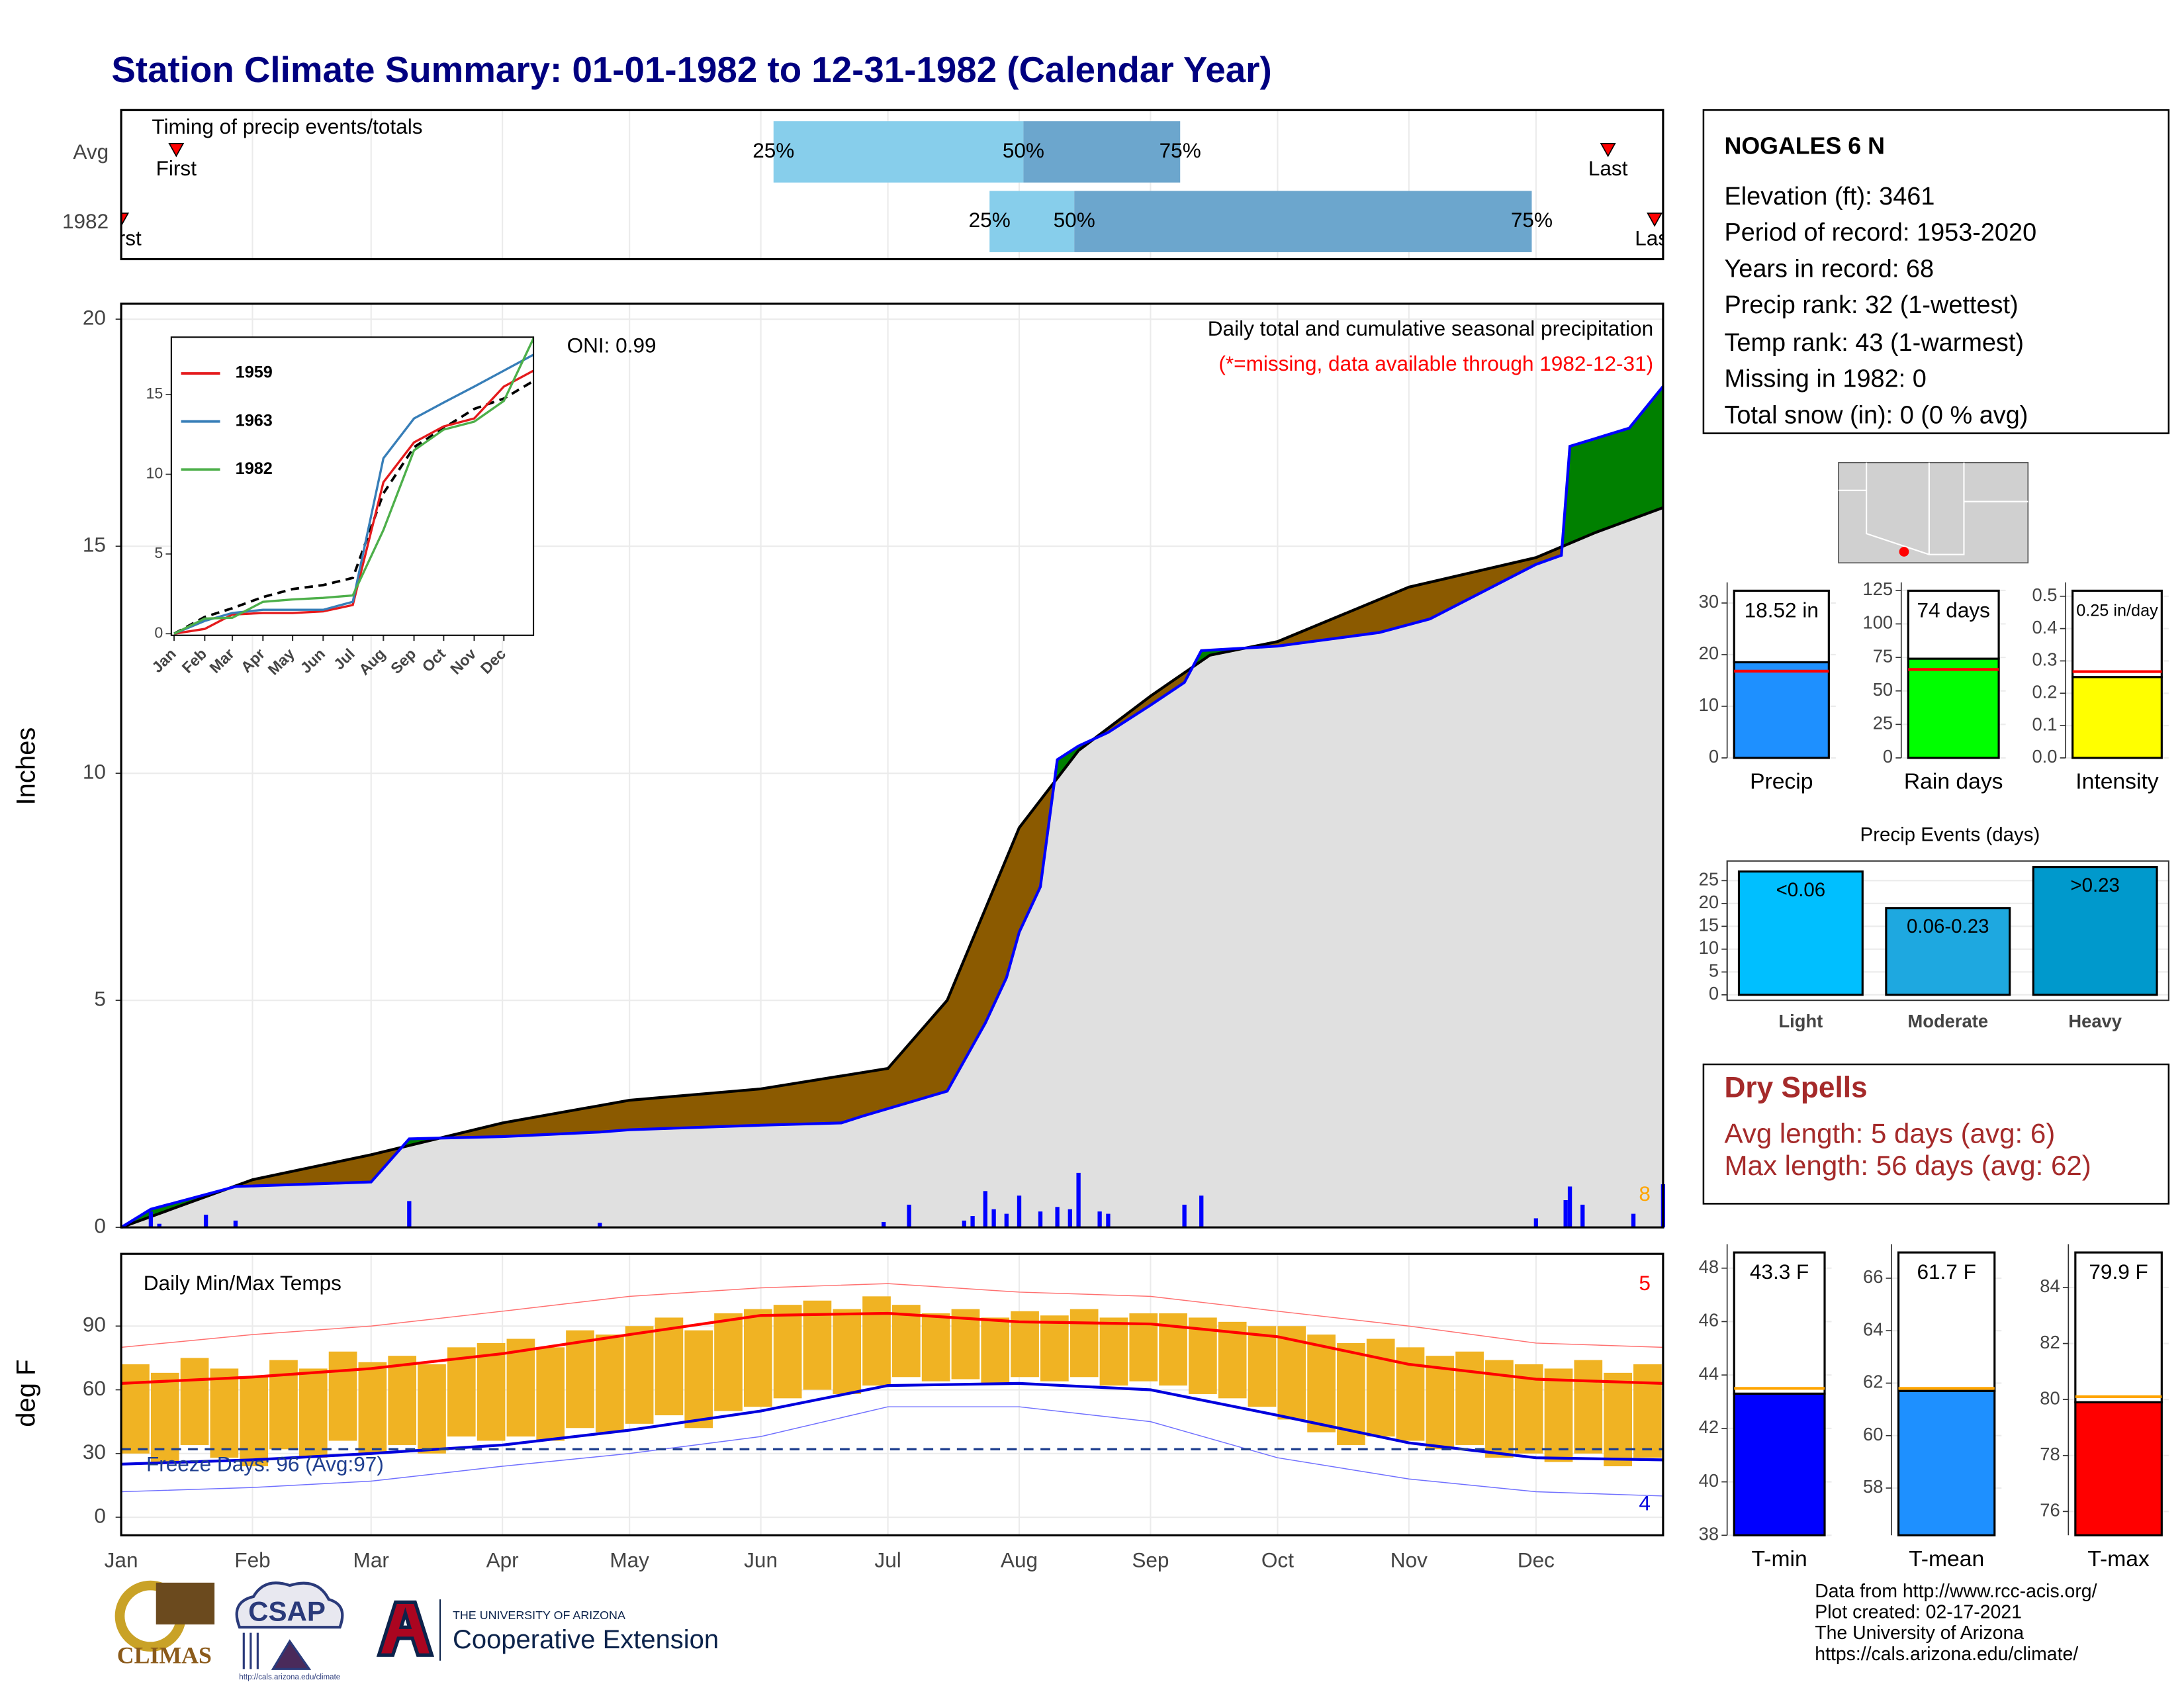 This screenshot has width=2184, height=1688. Describe the element at coordinates (1954, 782) in the screenshot. I see `category-label: Rain days` at that location.